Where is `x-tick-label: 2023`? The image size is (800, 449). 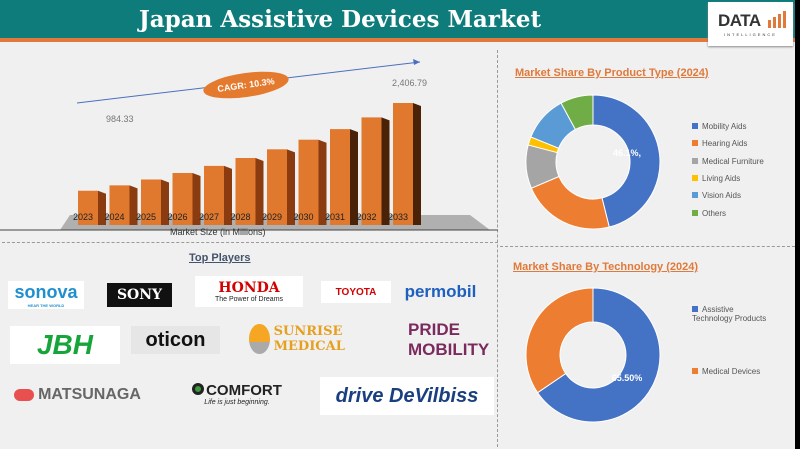
x-tick-label: 2023 is located at coordinates (83, 217).